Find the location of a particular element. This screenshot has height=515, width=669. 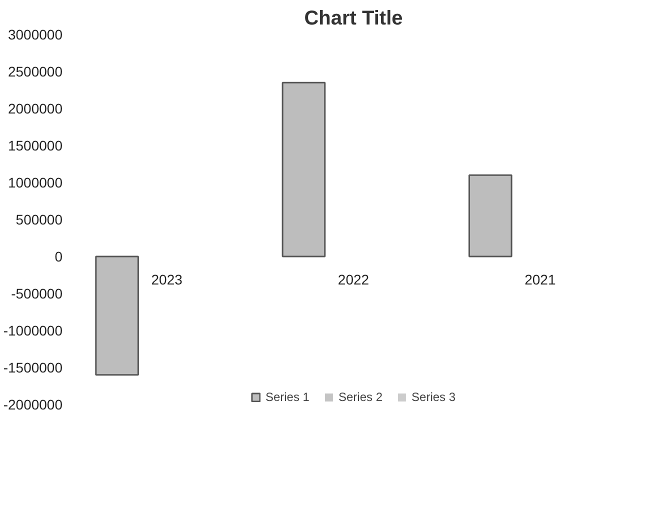

legend-label: Series 2 is located at coordinates (360, 397).